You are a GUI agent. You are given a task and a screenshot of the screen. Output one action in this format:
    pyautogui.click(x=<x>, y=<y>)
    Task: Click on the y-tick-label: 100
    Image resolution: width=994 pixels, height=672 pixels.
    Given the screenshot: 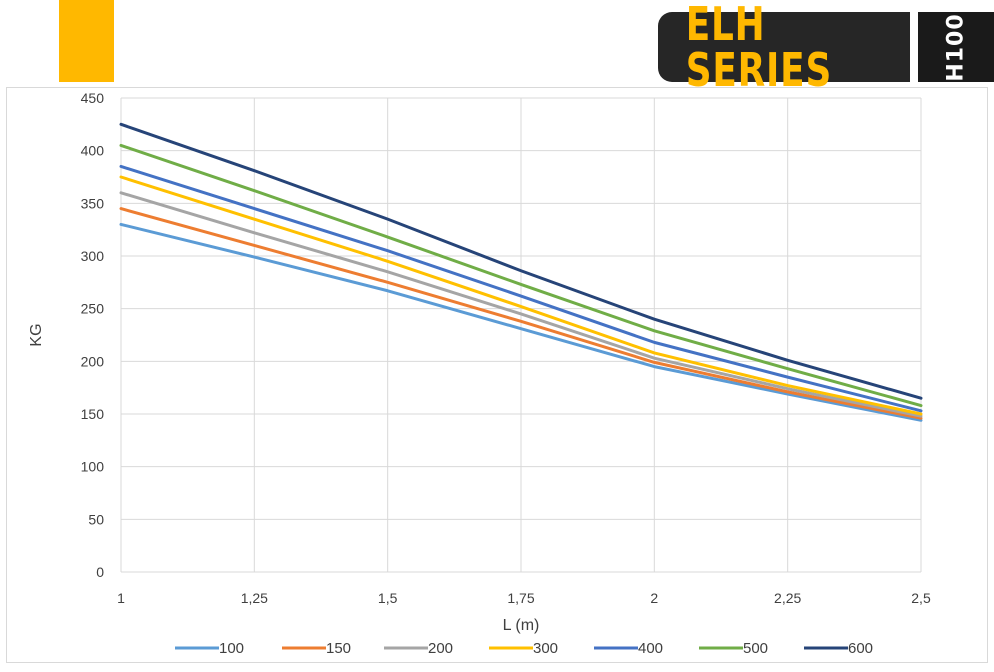 What is the action you would take?
    pyautogui.click(x=93, y=467)
    